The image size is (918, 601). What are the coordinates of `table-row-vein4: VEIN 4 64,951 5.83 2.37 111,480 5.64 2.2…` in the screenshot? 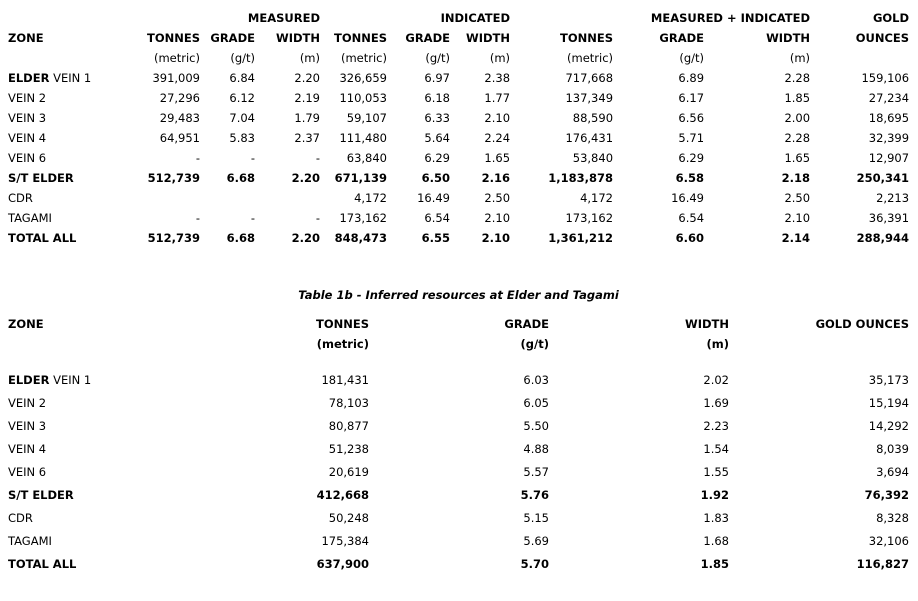 It's located at (458, 138).